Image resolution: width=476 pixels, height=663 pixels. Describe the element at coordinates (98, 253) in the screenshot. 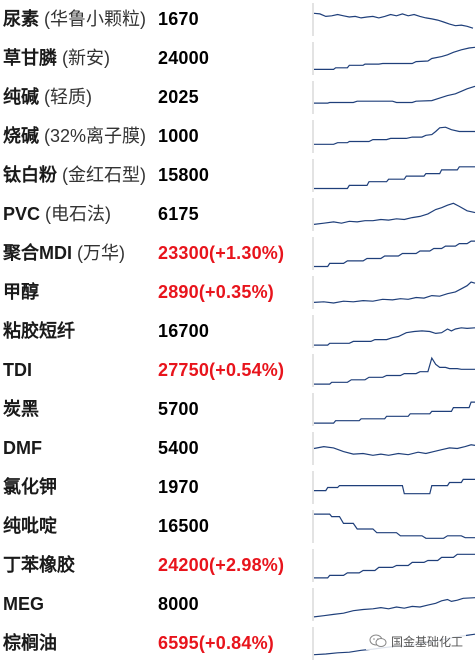

I see `commodity-spec: (万华)` at that location.